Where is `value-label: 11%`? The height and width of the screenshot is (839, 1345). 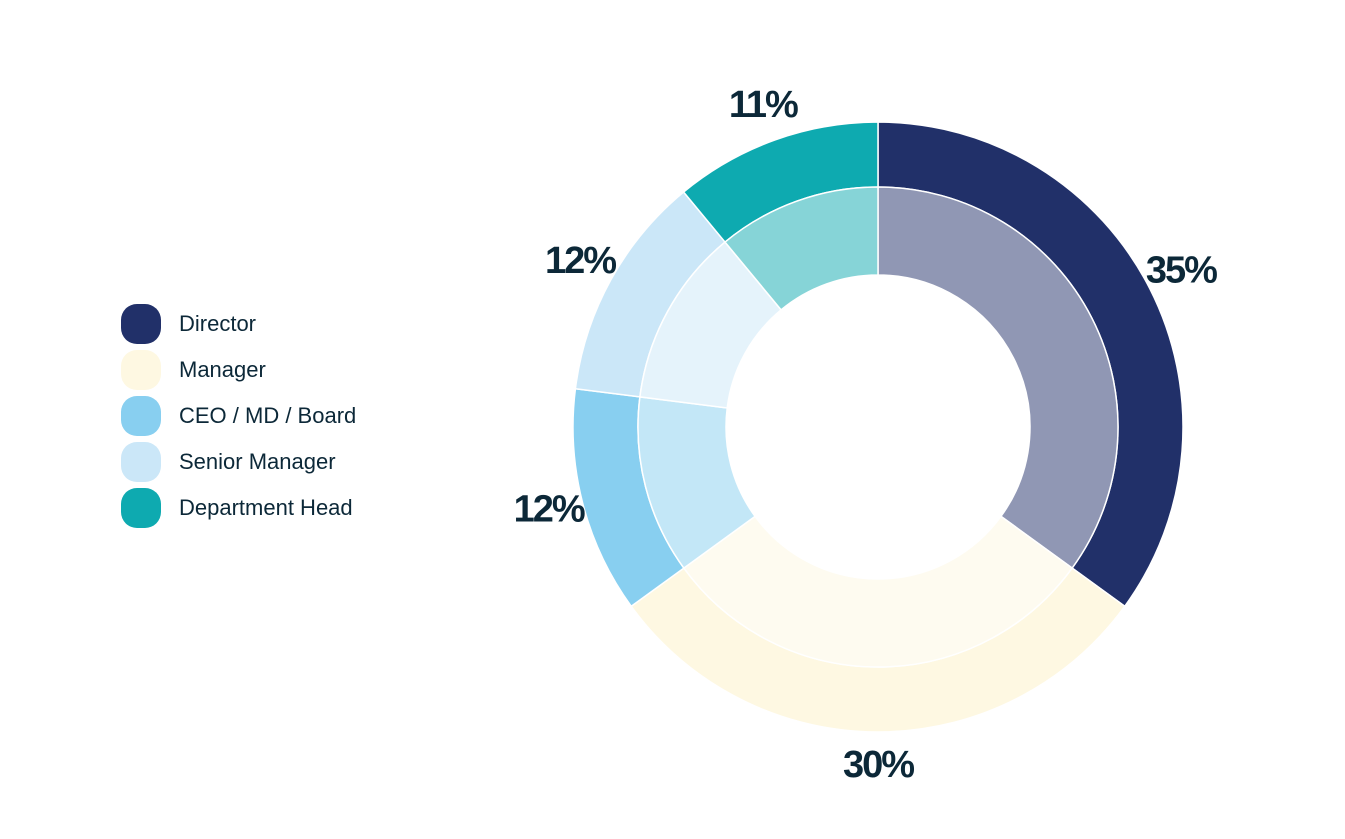
value-label: 11% is located at coordinates (763, 105).